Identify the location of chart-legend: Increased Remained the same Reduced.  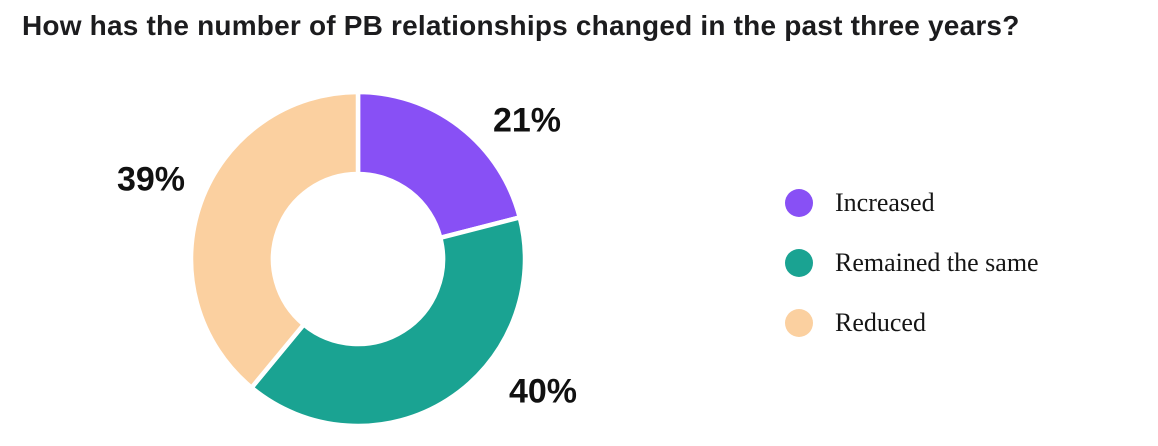
(912, 263).